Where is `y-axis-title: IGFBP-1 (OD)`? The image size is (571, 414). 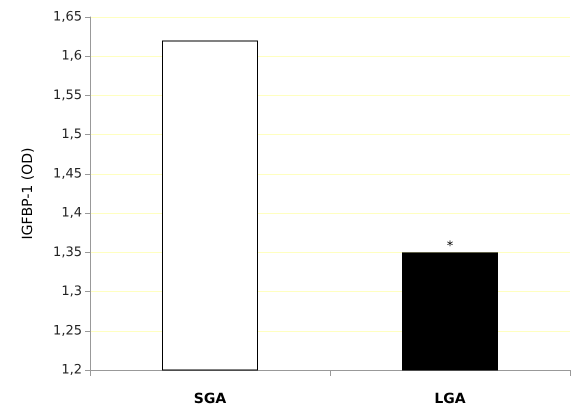 y-axis-title: IGFBP-1 (OD) is located at coordinates (28, 194).